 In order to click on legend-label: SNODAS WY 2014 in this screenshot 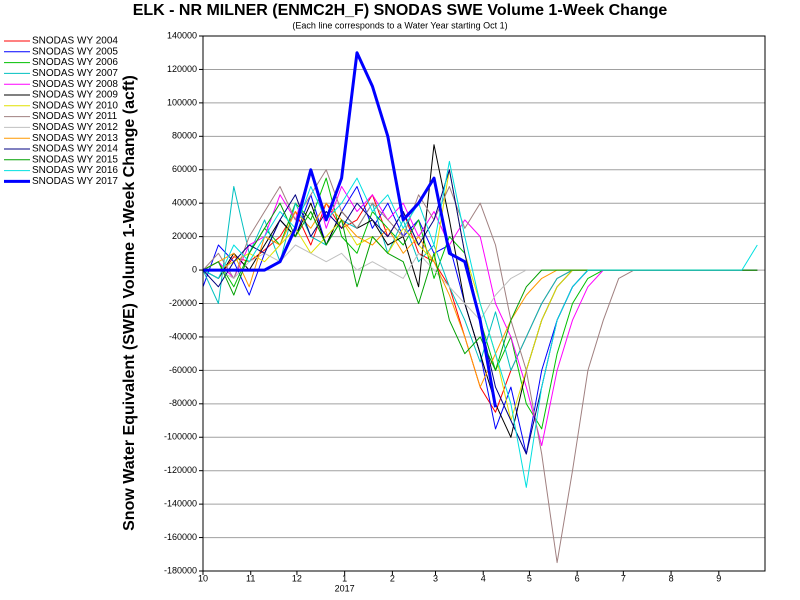, I will do `click(75, 149)`.